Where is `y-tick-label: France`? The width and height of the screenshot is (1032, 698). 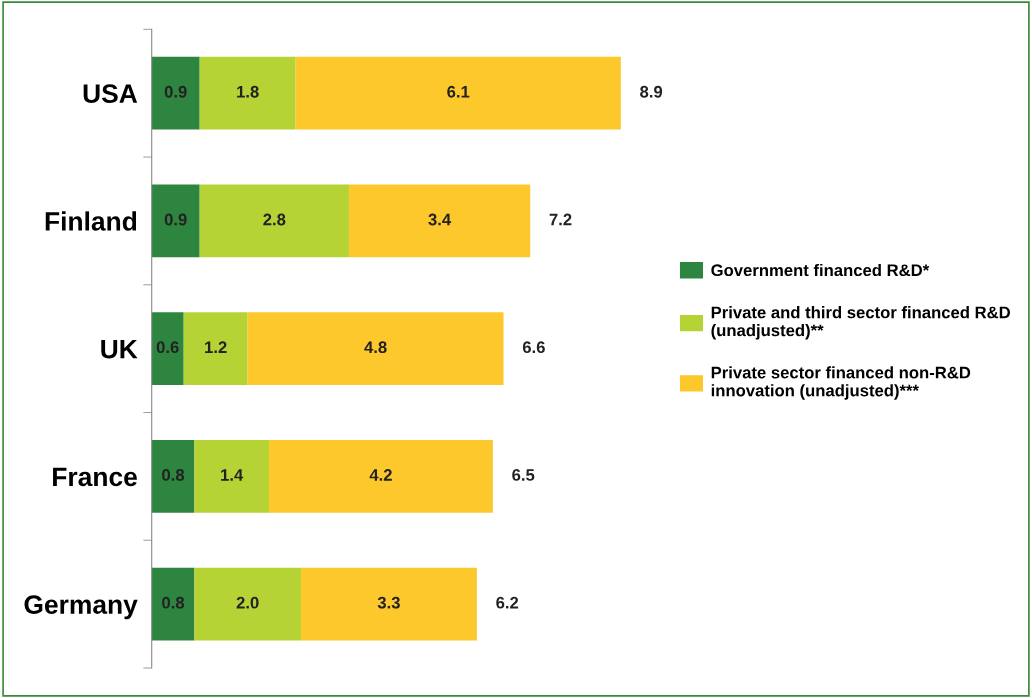 y-tick-label: France is located at coordinates (95, 477).